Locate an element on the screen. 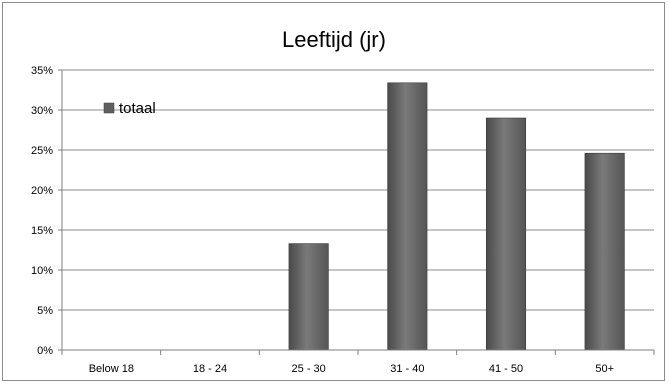 Image resolution: width=669 pixels, height=387 pixels. legend-marker is located at coordinates (109, 108).